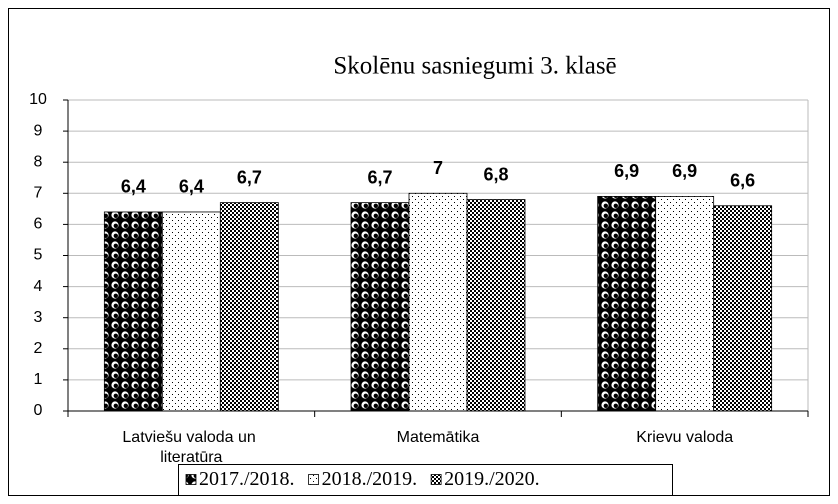 The height and width of the screenshot is (504, 838). Describe the element at coordinates (38, 193) in the screenshot. I see `y-tick-label: 7` at that location.